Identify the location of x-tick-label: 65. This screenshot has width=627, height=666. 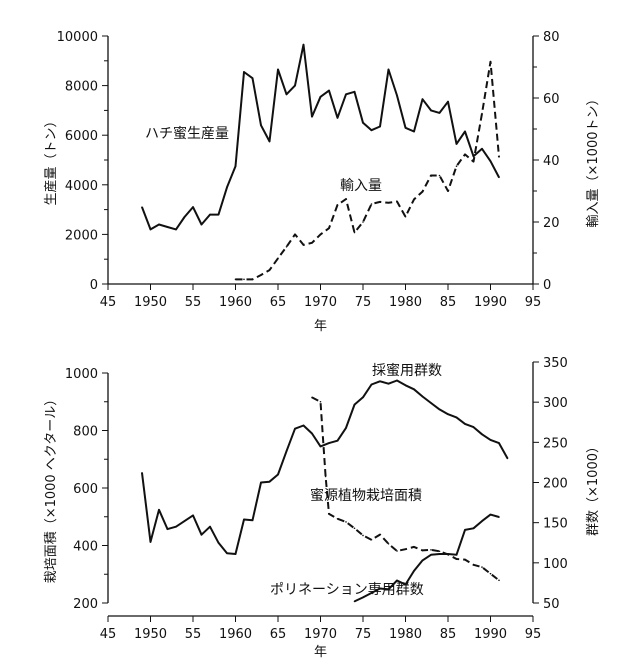
(278, 634).